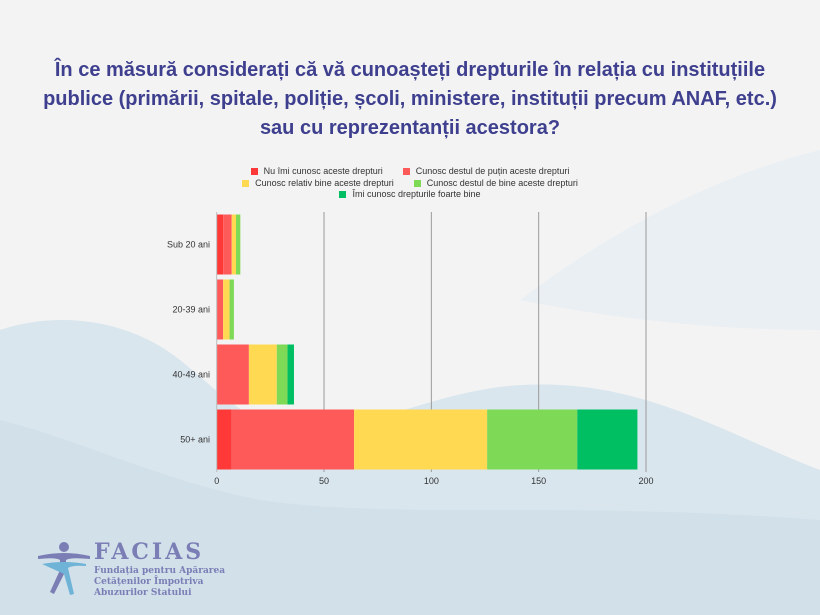  I want to click on y-tick-label: 20-39 ani, so click(191, 310).